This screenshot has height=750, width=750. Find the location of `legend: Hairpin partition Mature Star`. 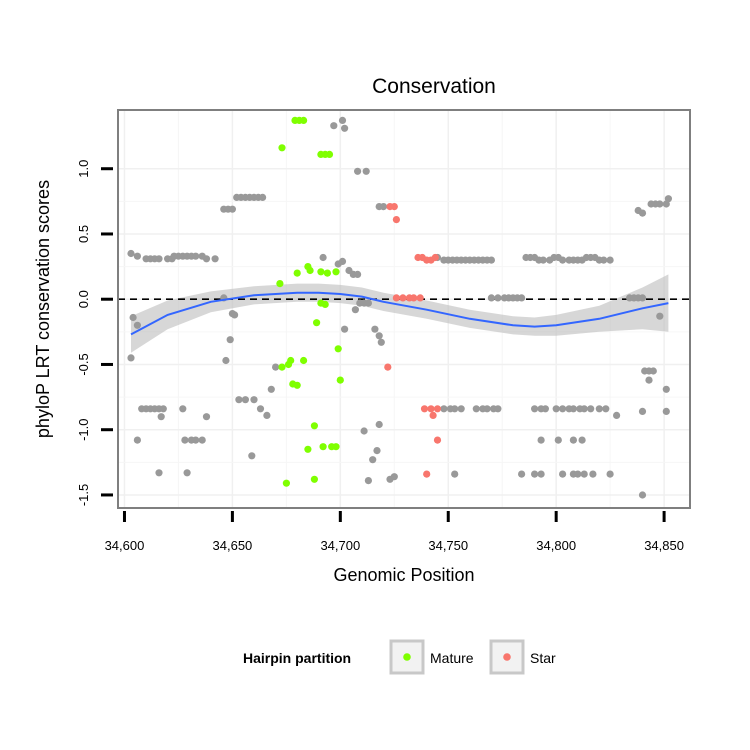

legend: Hairpin partition Mature Star is located at coordinates (399, 657).